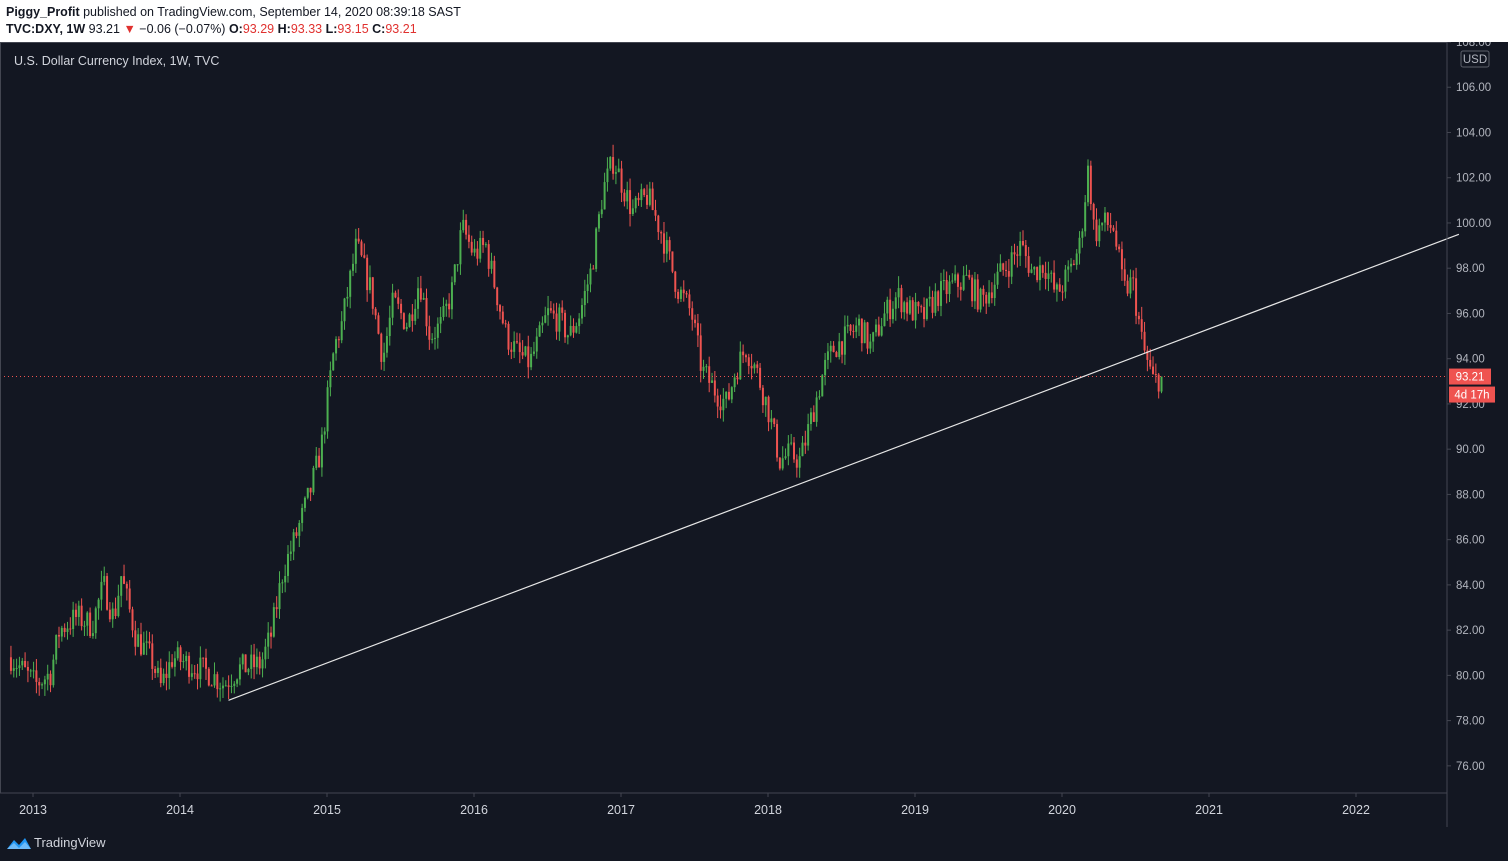 The width and height of the screenshot is (1508, 861). Describe the element at coordinates (43, 12) in the screenshot. I see `author-name: Piggy_Profit` at that location.